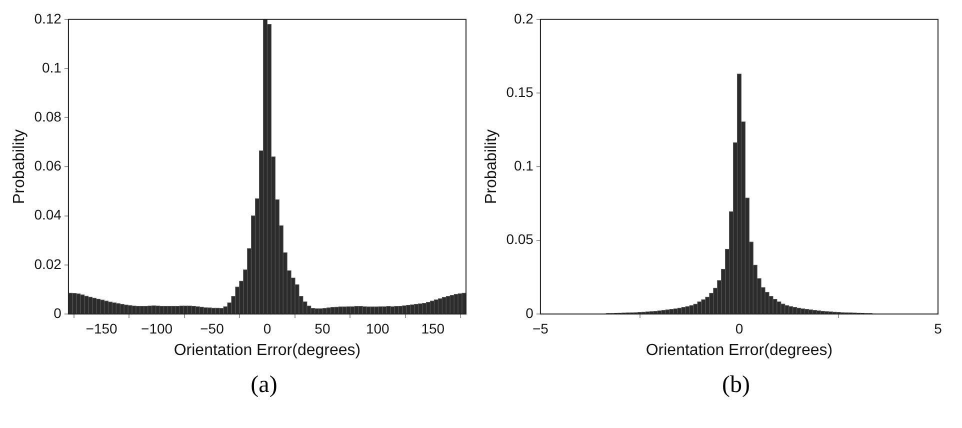 This screenshot has width=962, height=428. Describe the element at coordinates (48, 116) in the screenshot. I see `y-tick-label: 0.08` at that location.